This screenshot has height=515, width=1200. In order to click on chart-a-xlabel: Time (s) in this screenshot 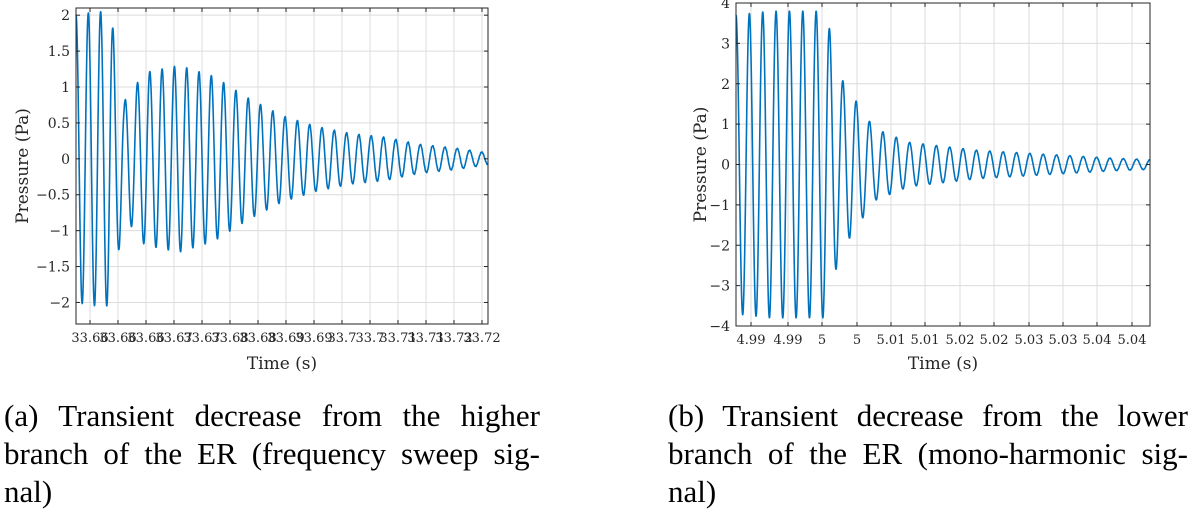, I will do `click(282, 364)`.